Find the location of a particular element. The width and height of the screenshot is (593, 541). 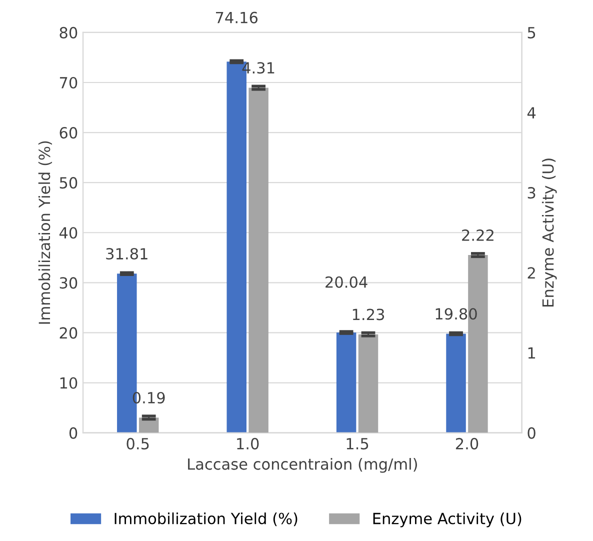

x-tick-label: 1.5 is located at coordinates (357, 444).